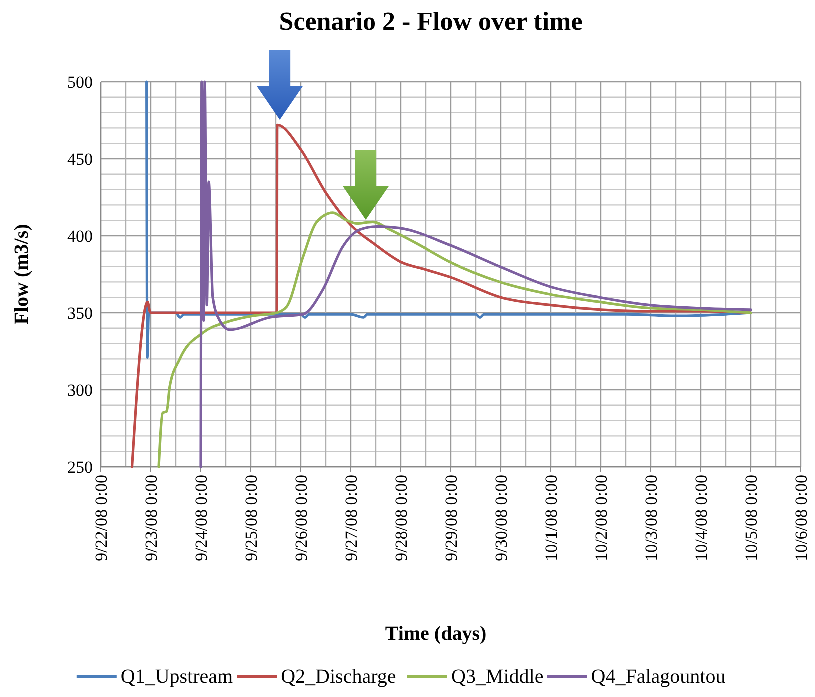  What do you see at coordinates (338, 677) in the screenshot?
I see `legend-label: Q2_Discharge` at bounding box center [338, 677].